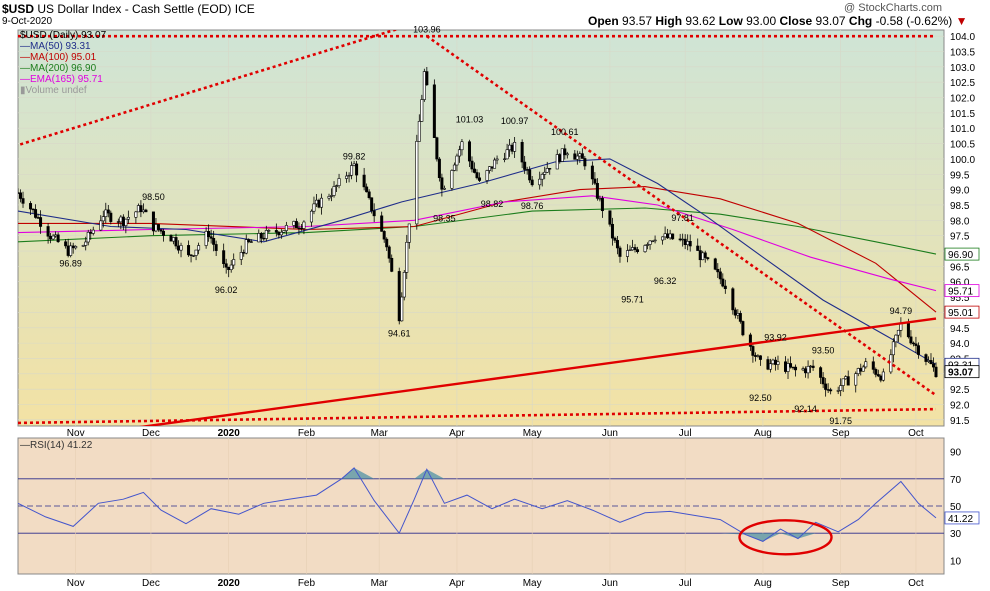 The height and width of the screenshot is (591, 990). I want to click on rsi-y-tick-label: 30, so click(956, 534).